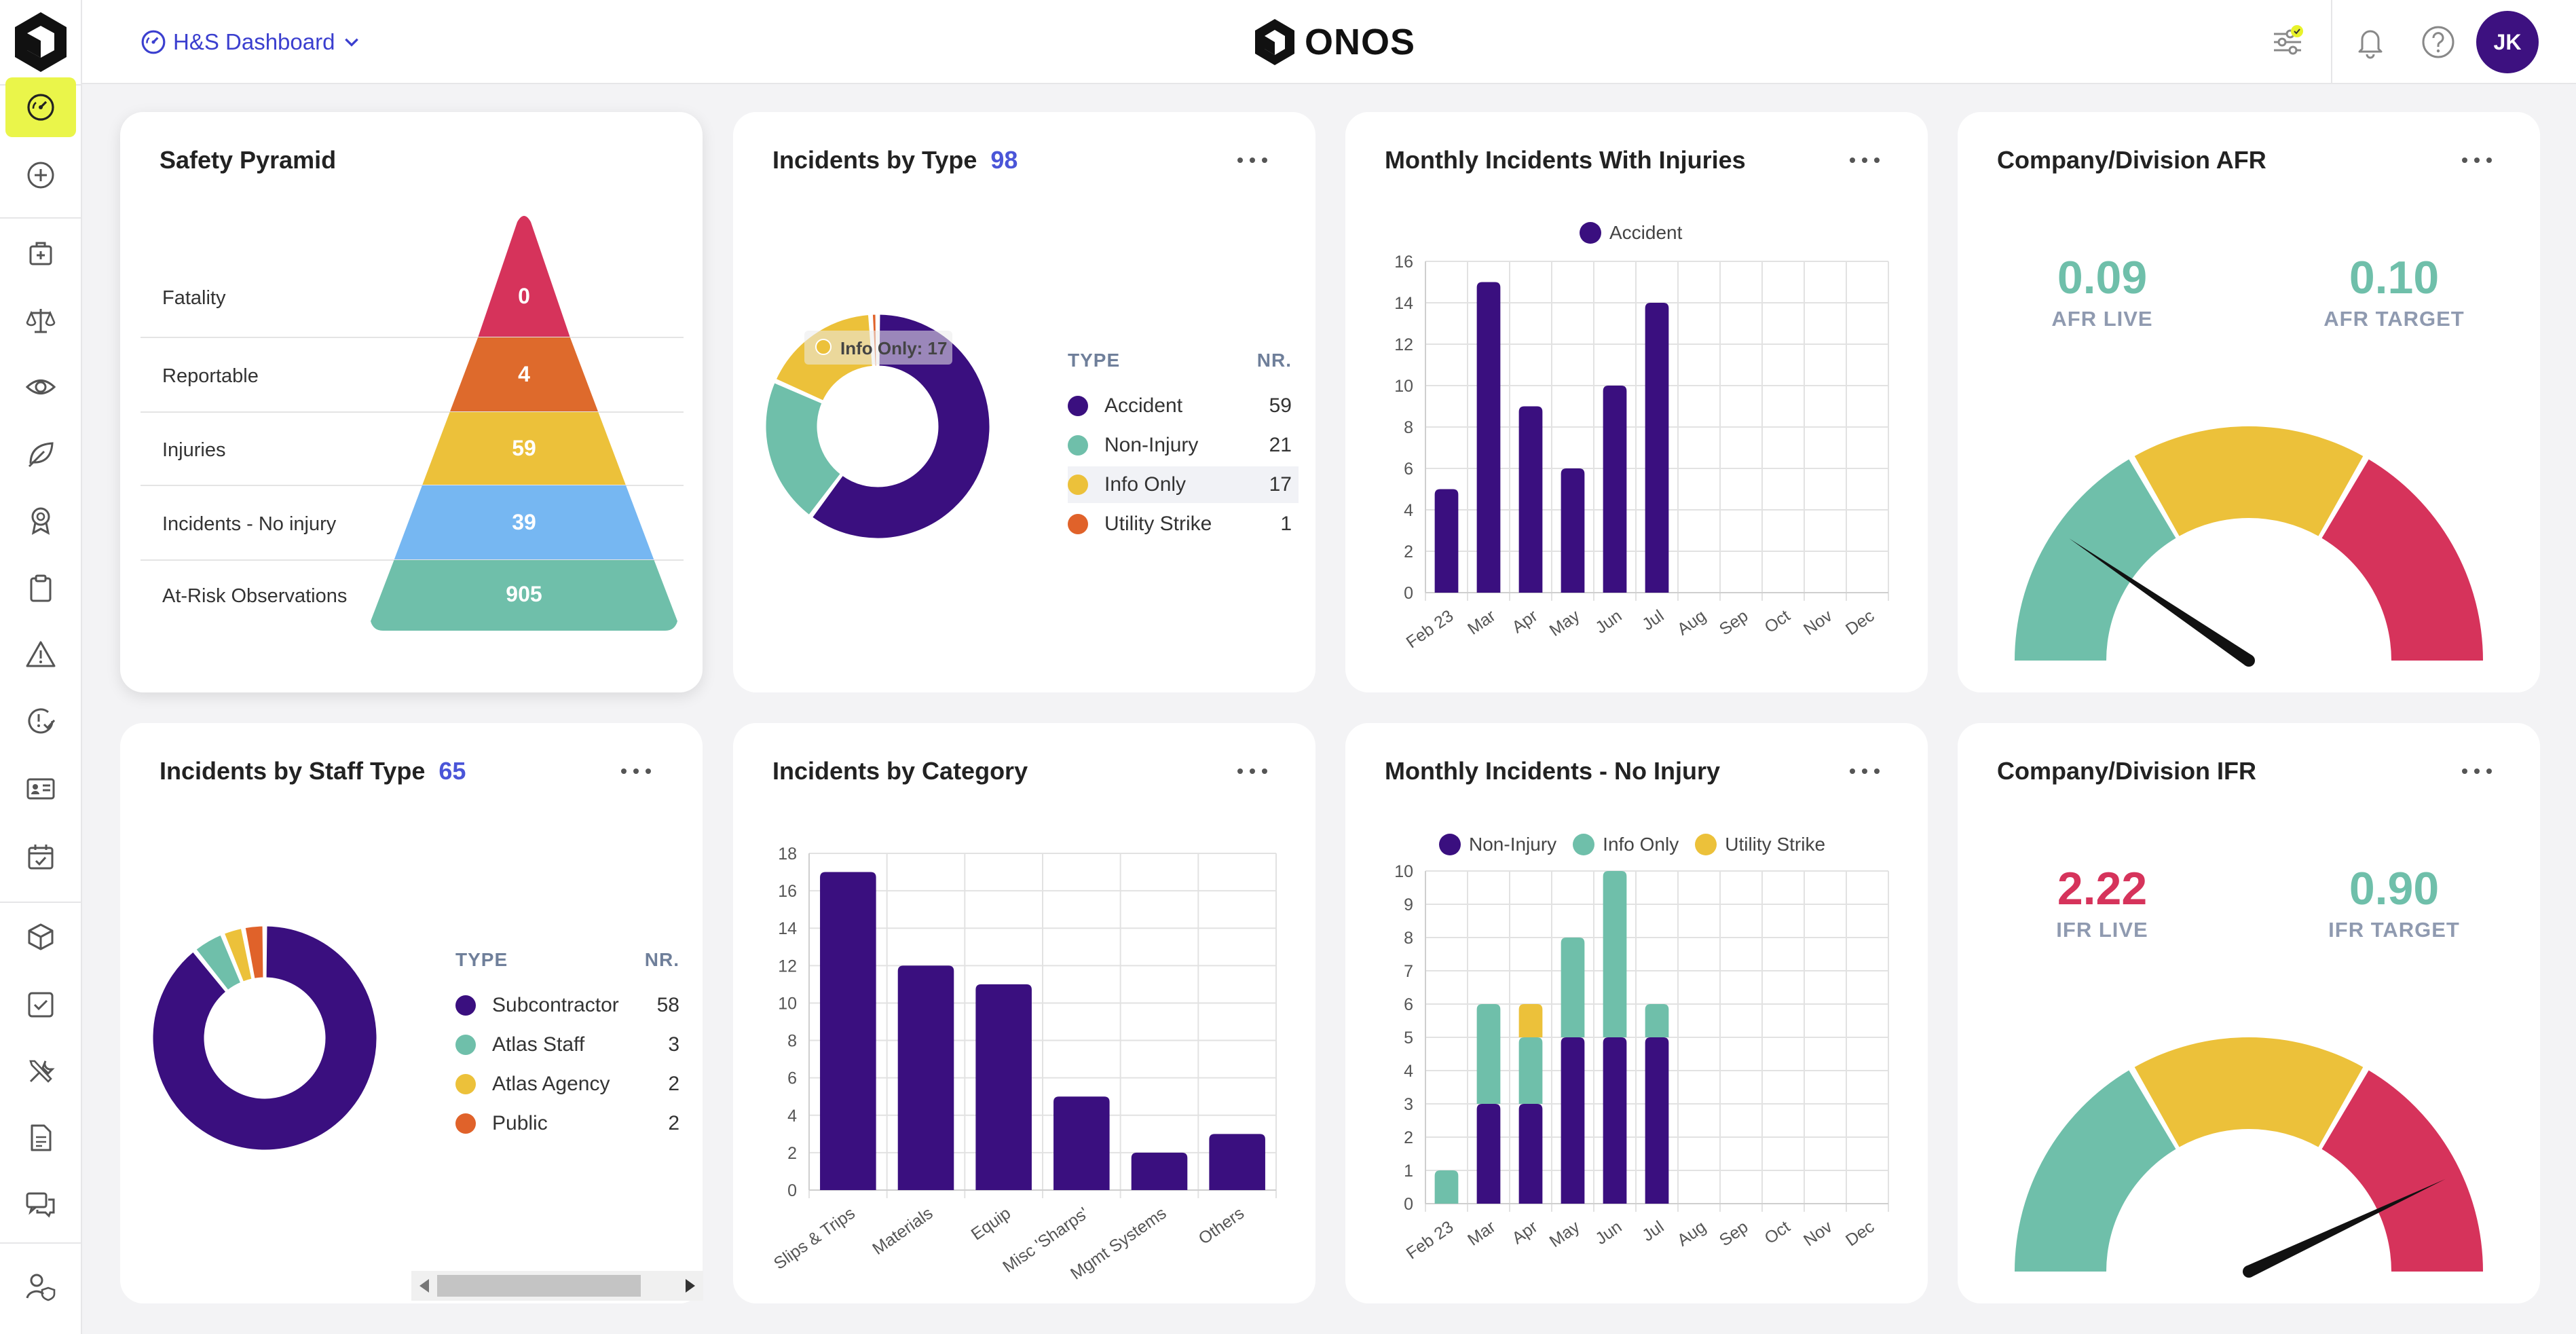  What do you see at coordinates (41, 1204) in the screenshot?
I see `sidebar-nav-chat` at bounding box center [41, 1204].